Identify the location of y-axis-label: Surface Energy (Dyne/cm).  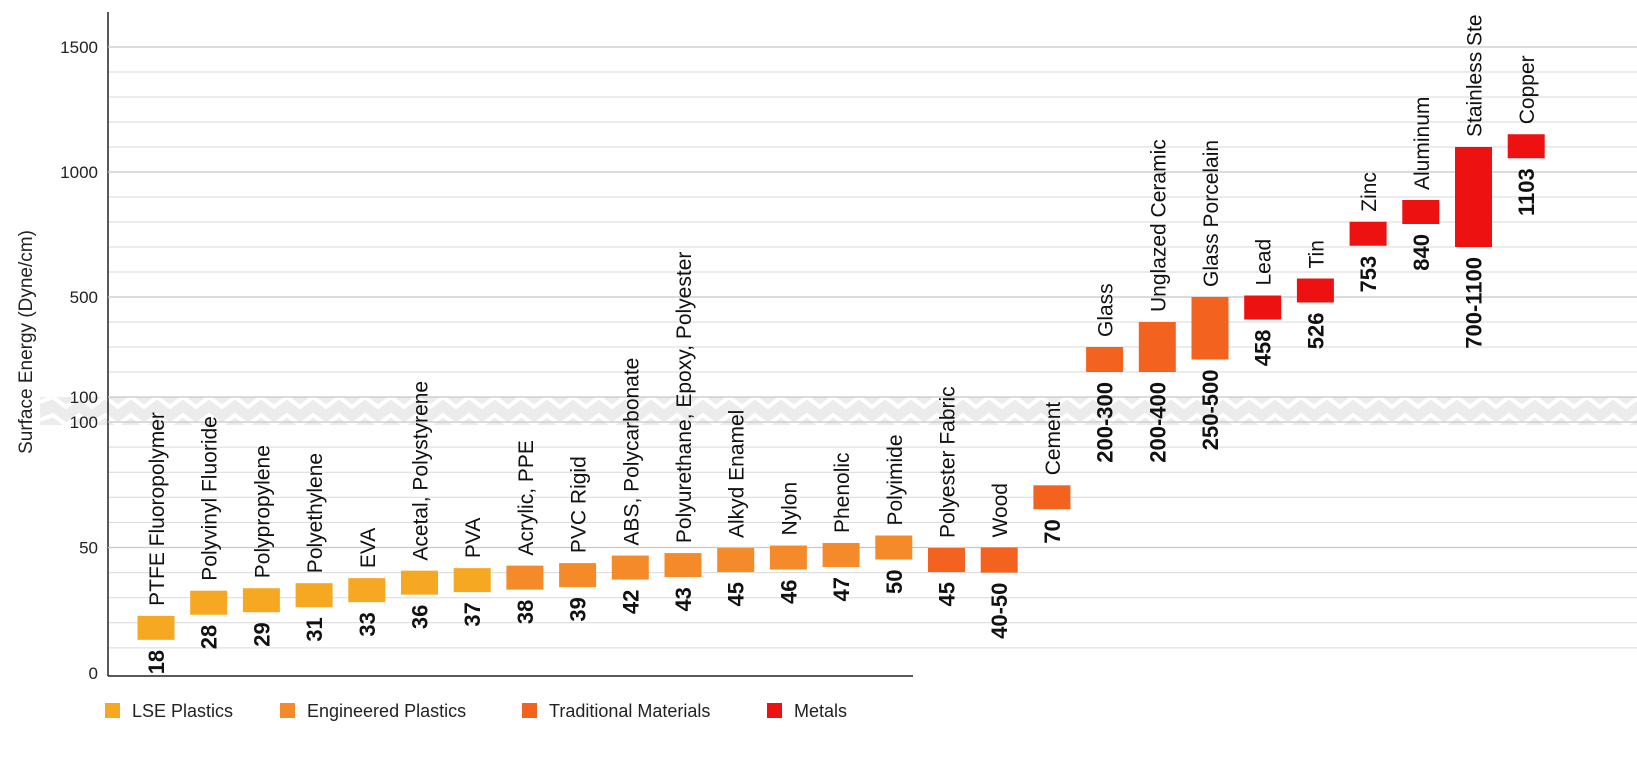
(26, 342).